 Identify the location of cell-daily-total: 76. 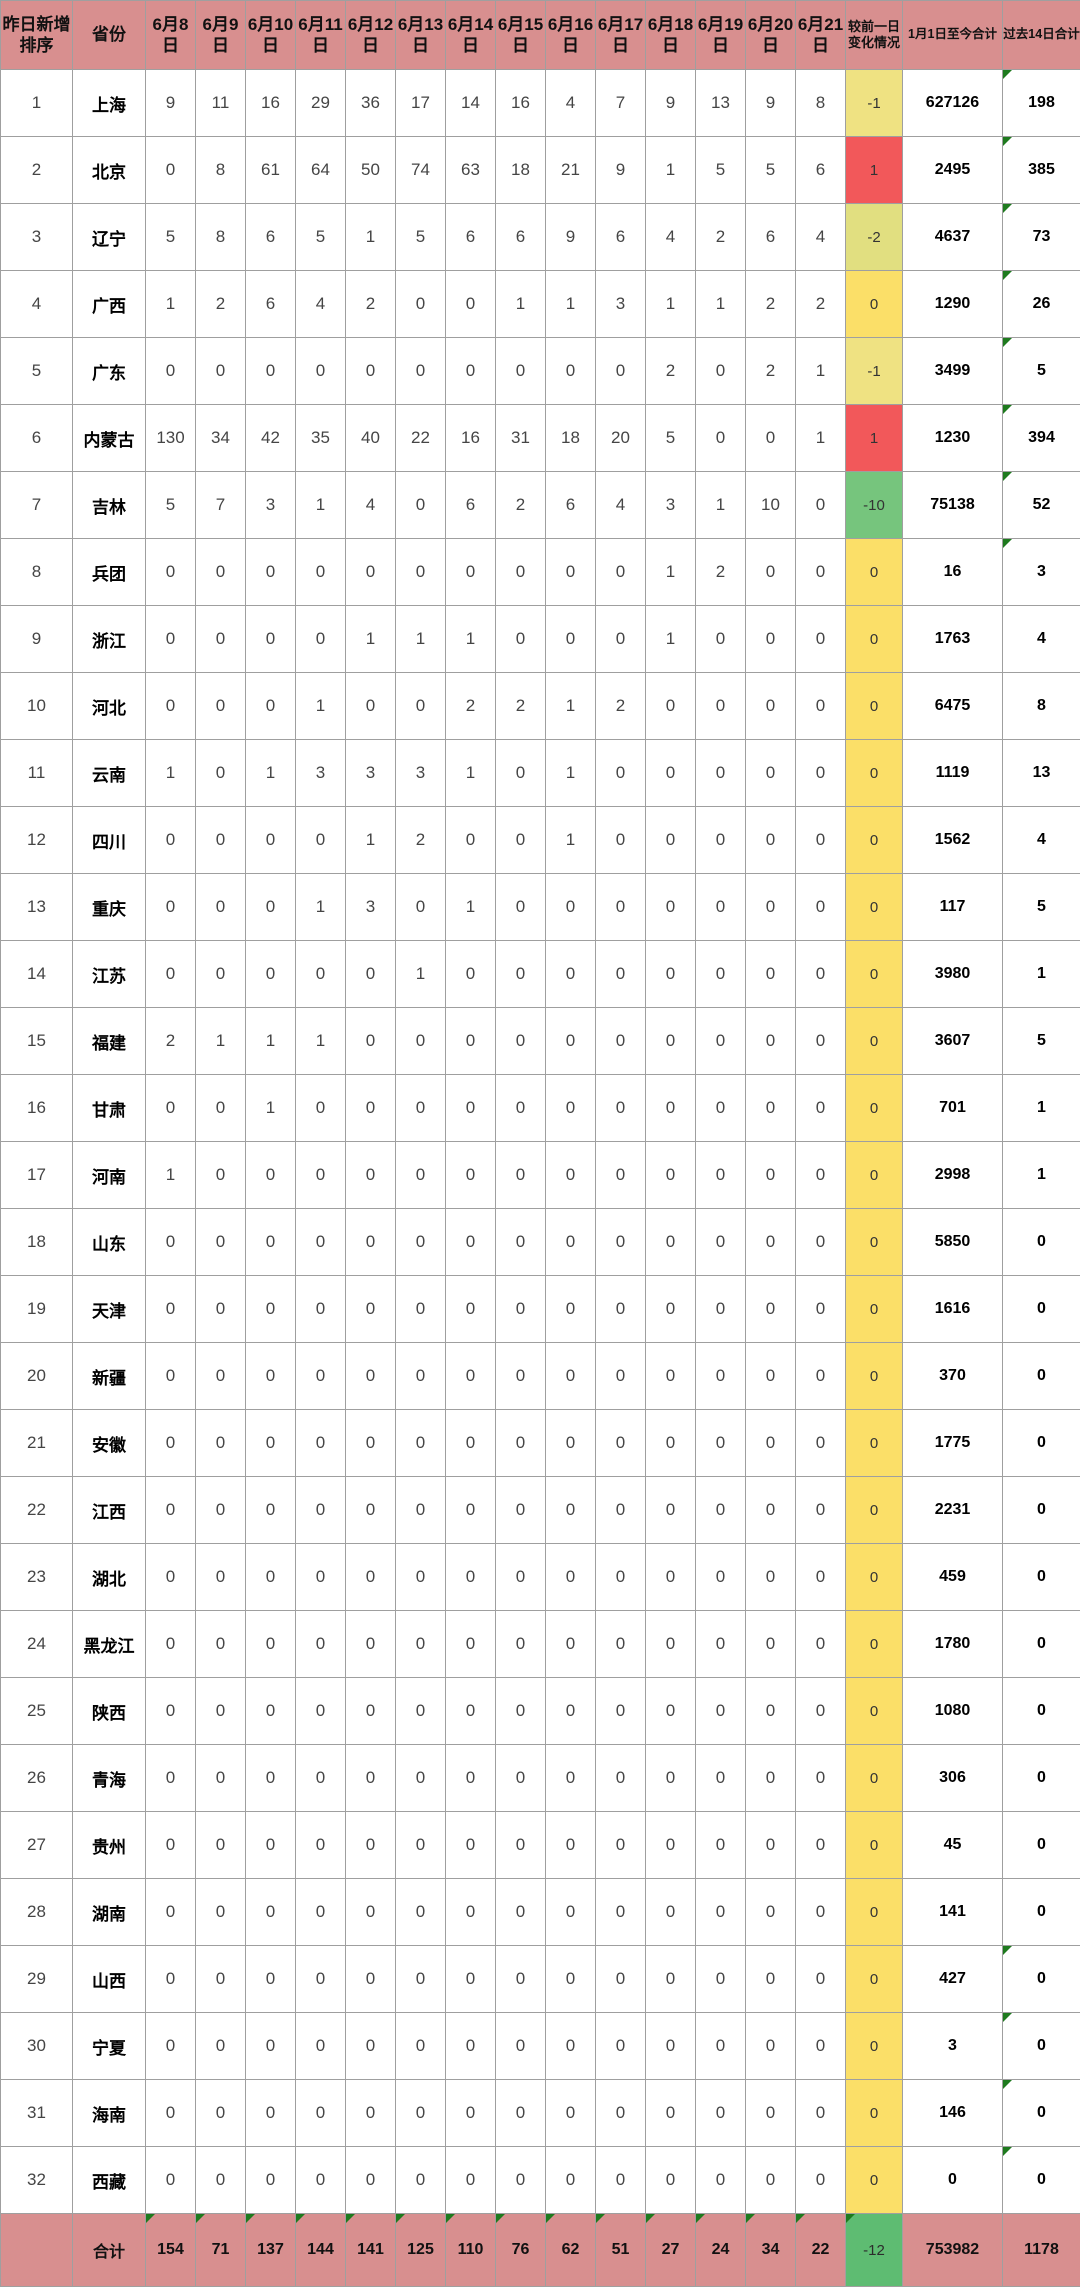
(521, 2250).